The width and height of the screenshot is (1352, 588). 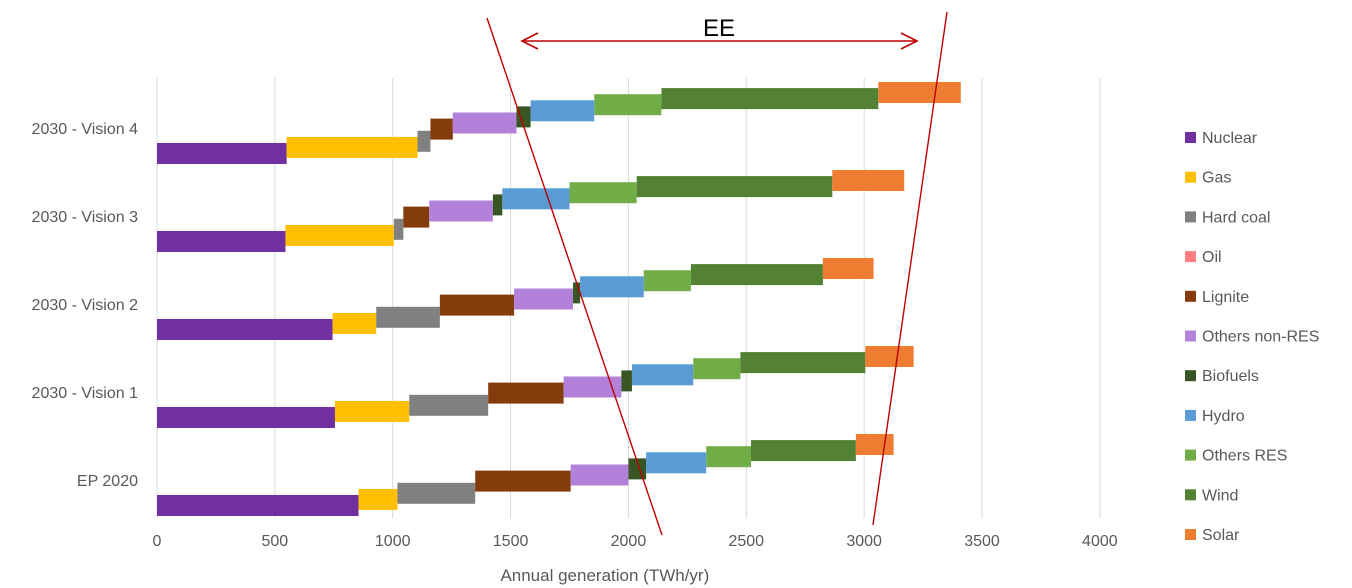 What do you see at coordinates (275, 541) in the screenshot?
I see `x-tick-label-500: 500` at bounding box center [275, 541].